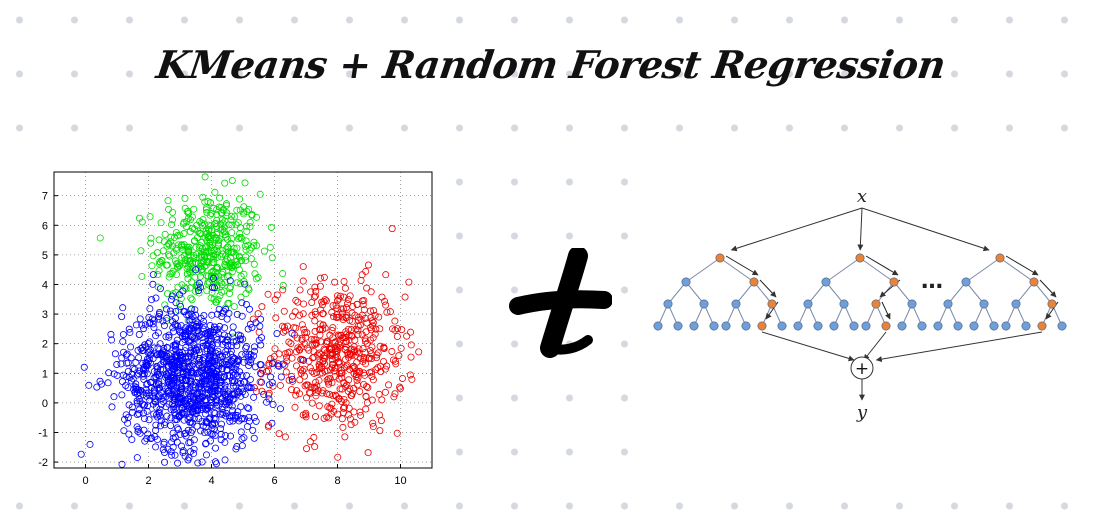 This screenshot has width=1102, height=517. What do you see at coordinates (45, 404) in the screenshot?
I see `y-tick-label: 0` at bounding box center [45, 404].